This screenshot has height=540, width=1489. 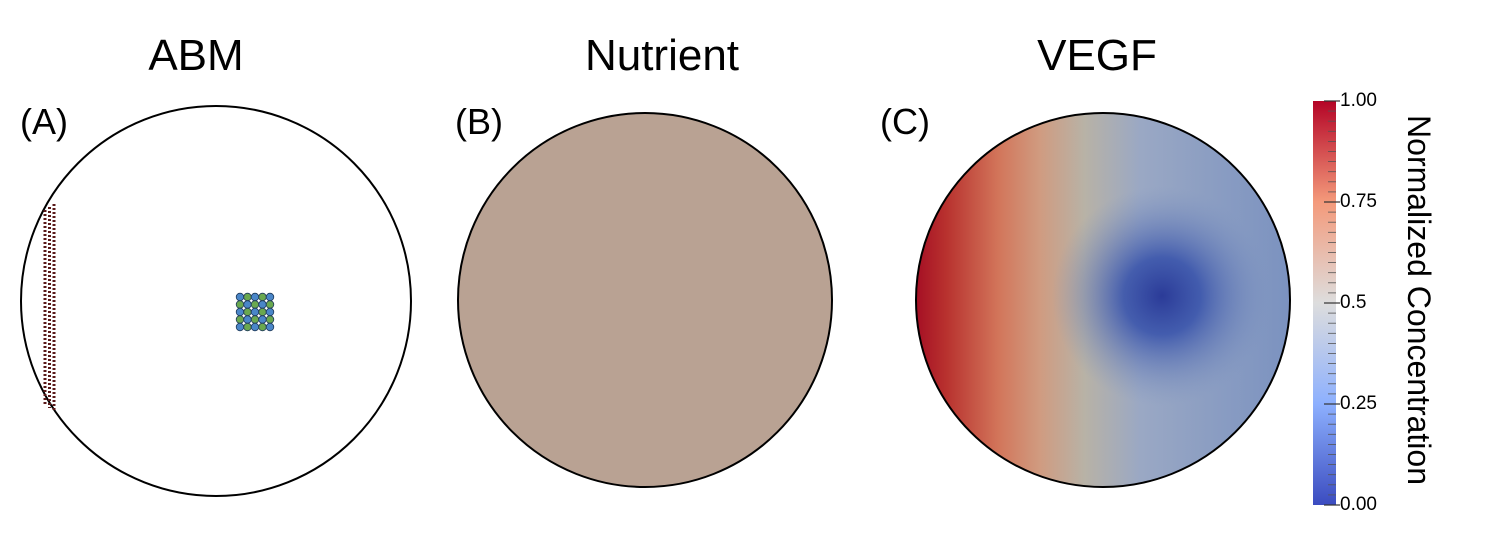 What do you see at coordinates (1358, 201) in the screenshot?
I see `tick-label: 0.75` at bounding box center [1358, 201].